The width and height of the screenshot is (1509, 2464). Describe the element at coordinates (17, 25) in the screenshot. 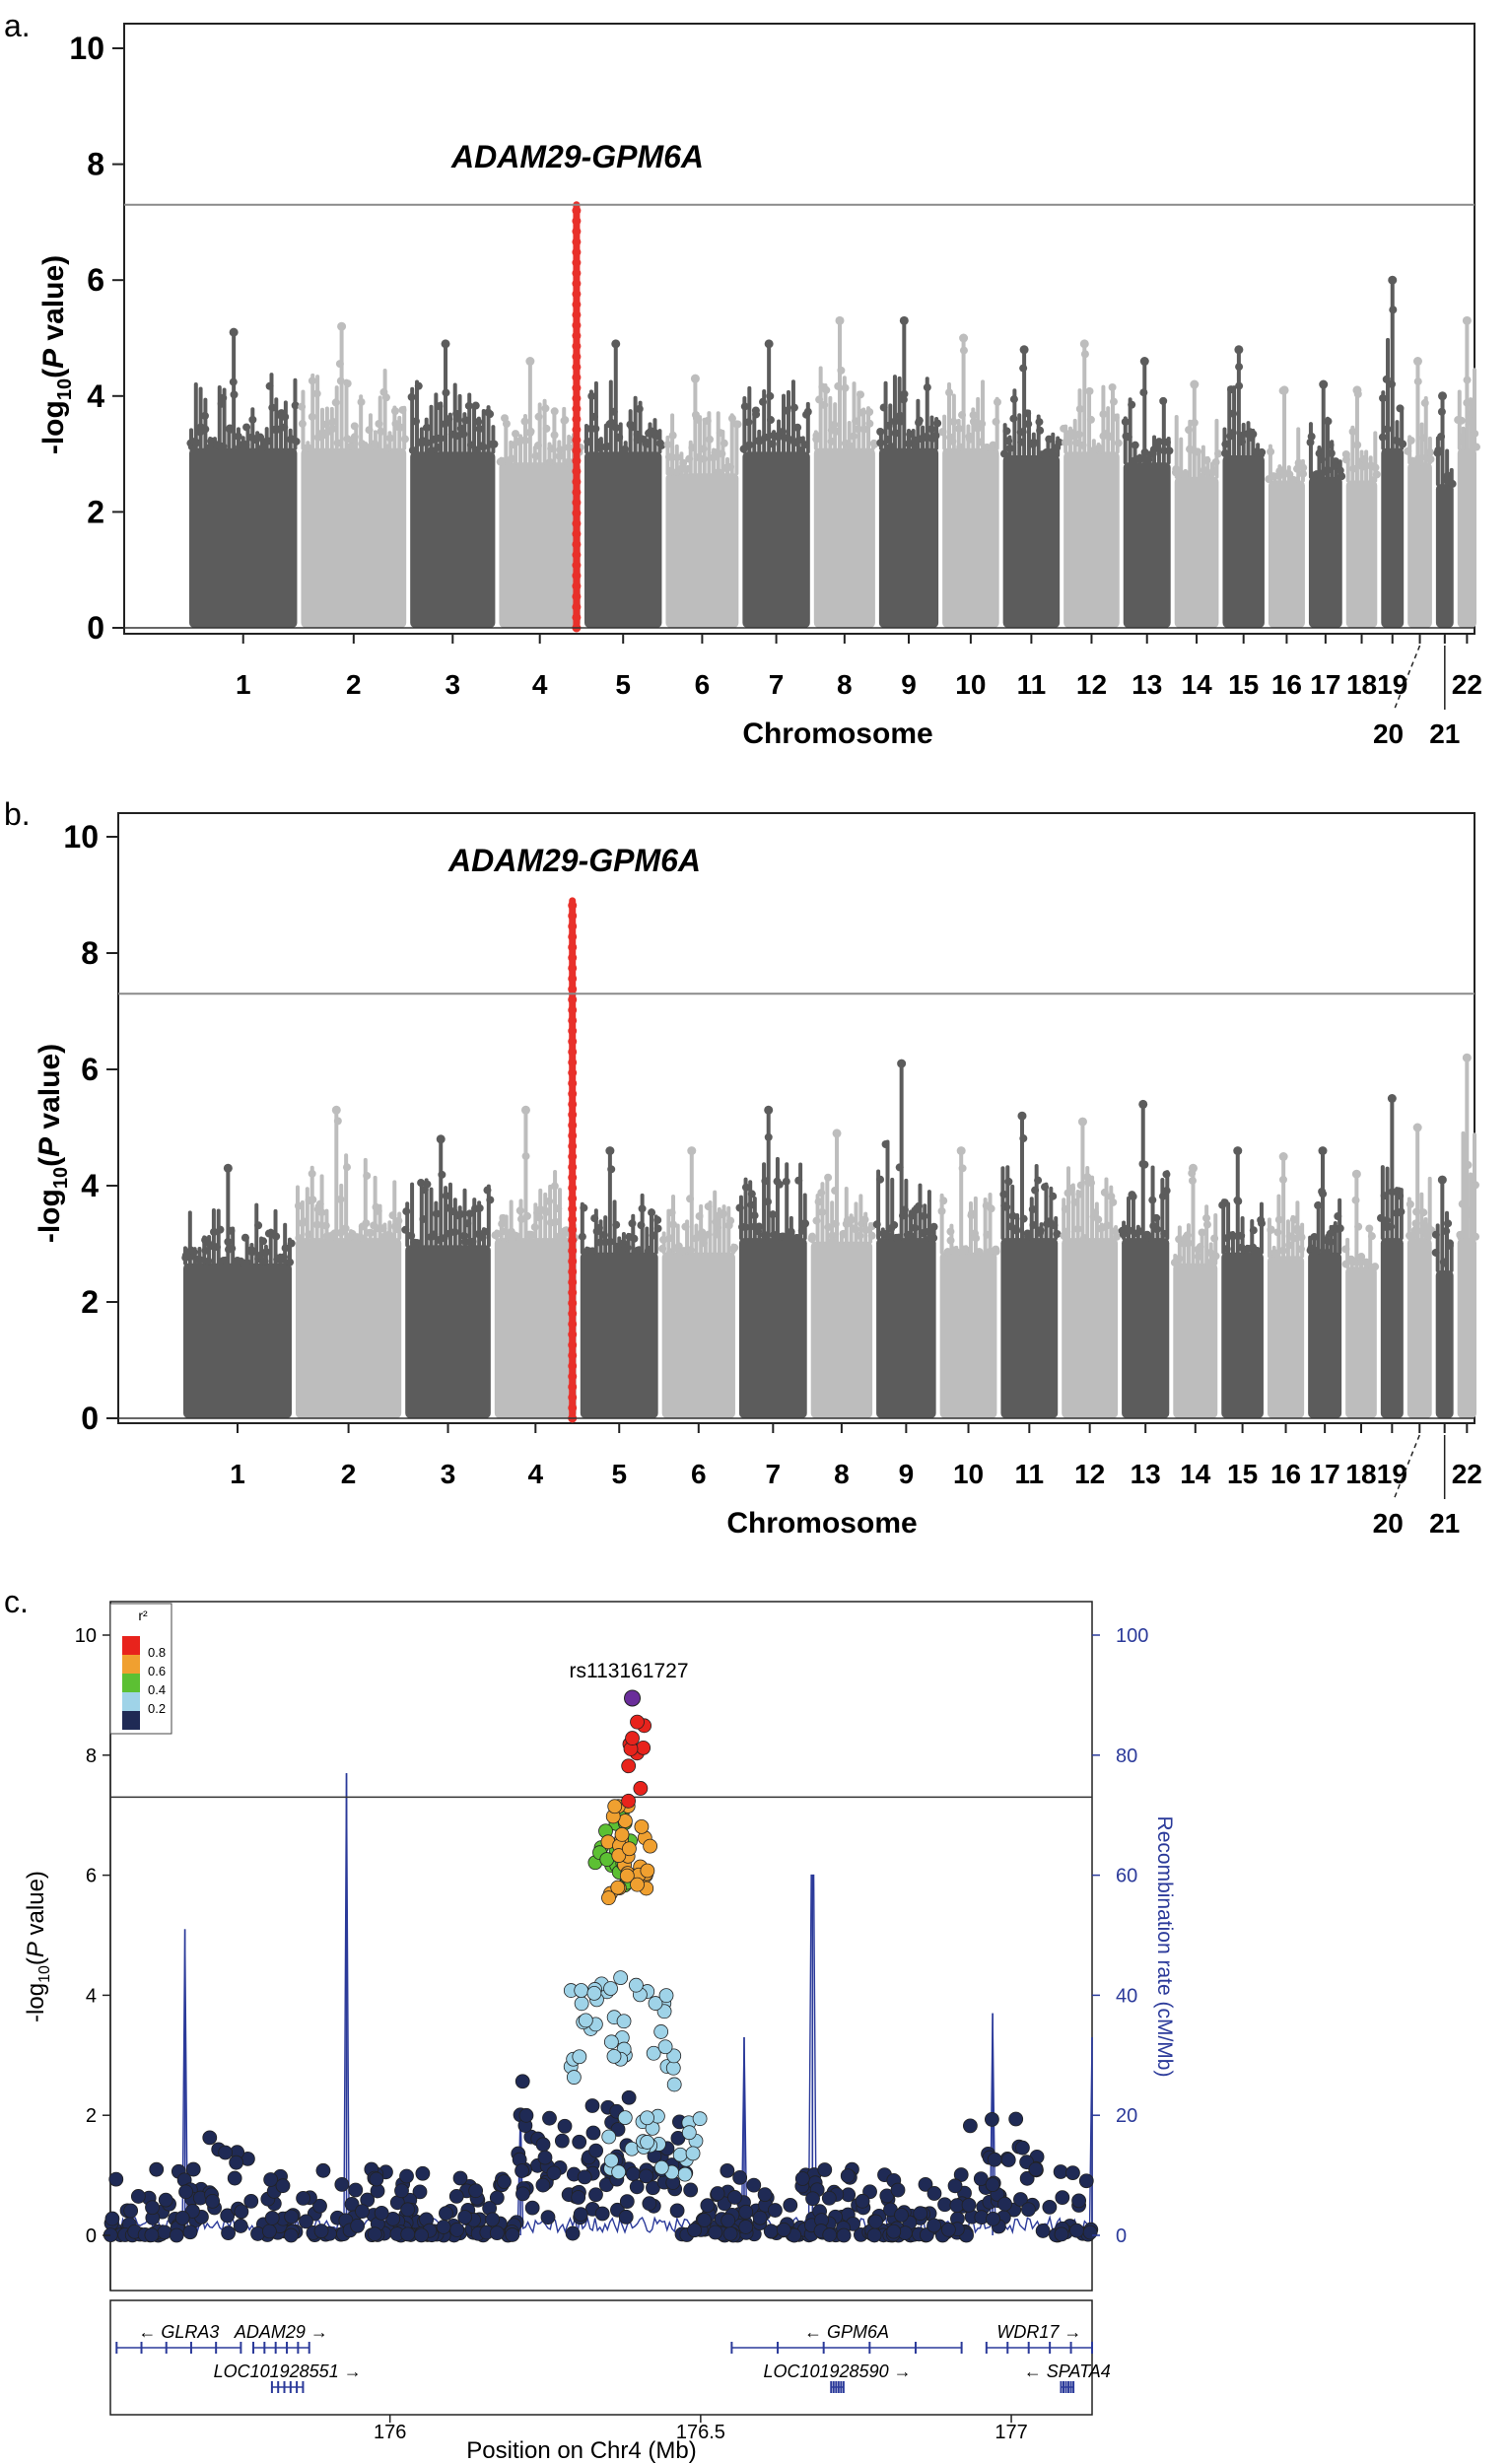

I see `panel-a-label: a.` at that location.